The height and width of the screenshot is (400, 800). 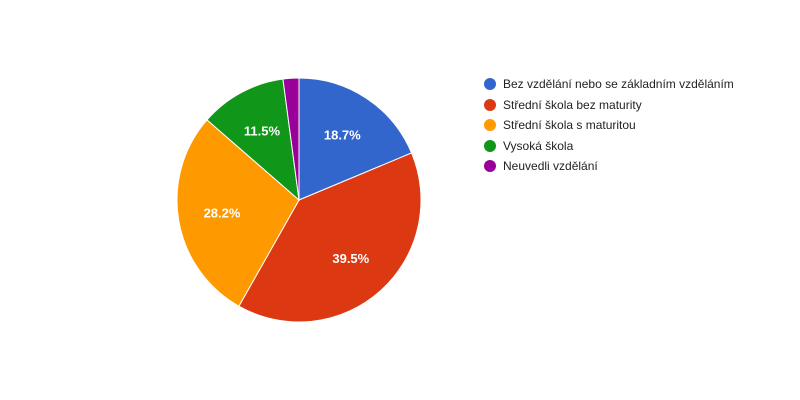 What do you see at coordinates (490, 166) in the screenshot?
I see `legend-marker-neuvedli` at bounding box center [490, 166].